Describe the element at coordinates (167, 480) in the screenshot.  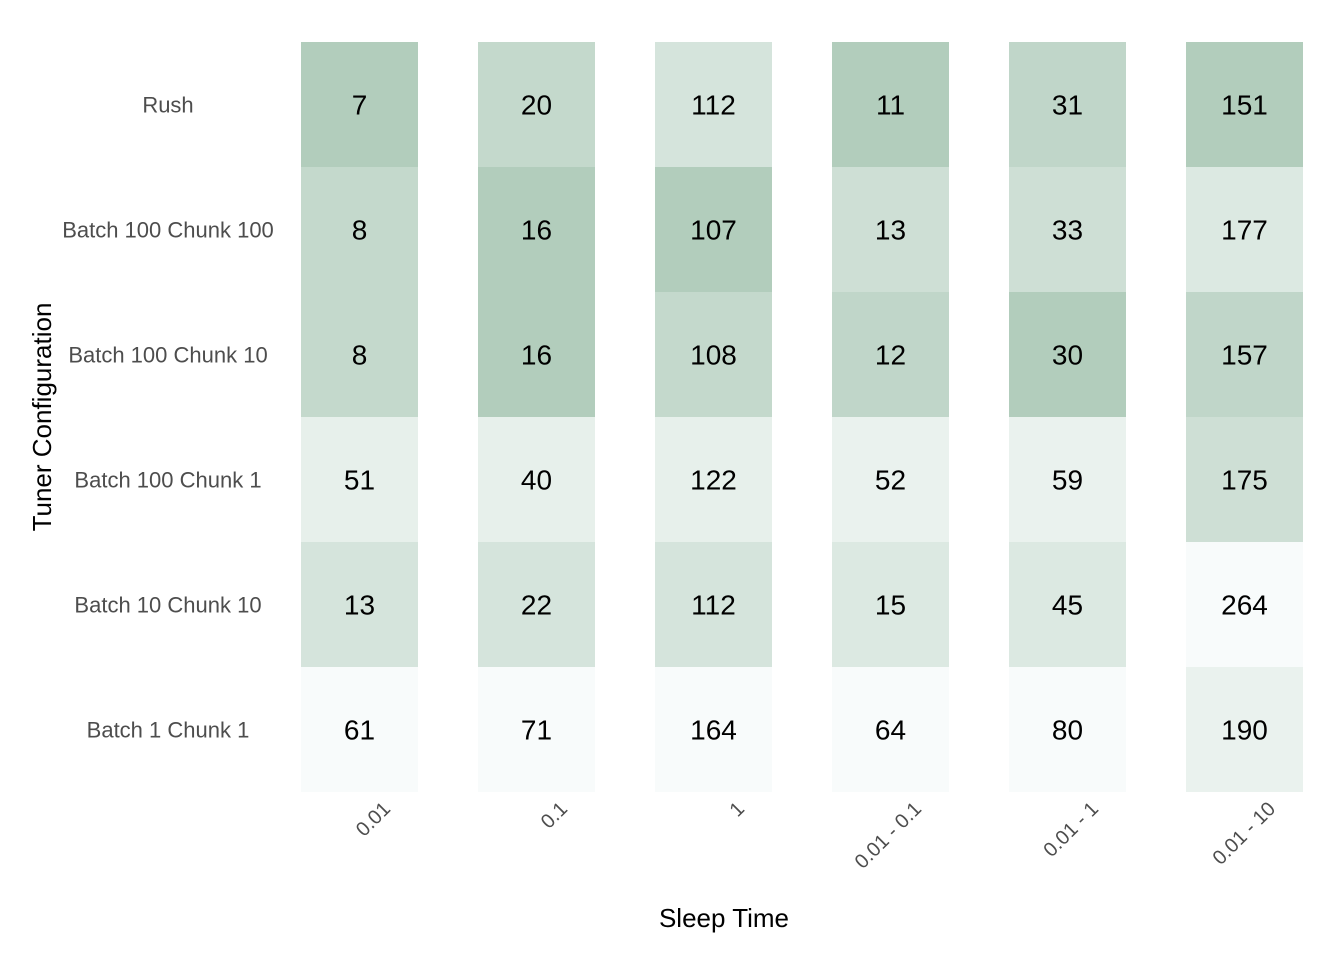
I see `y-tick-label: Batch 100 Chunk 1` at that location.